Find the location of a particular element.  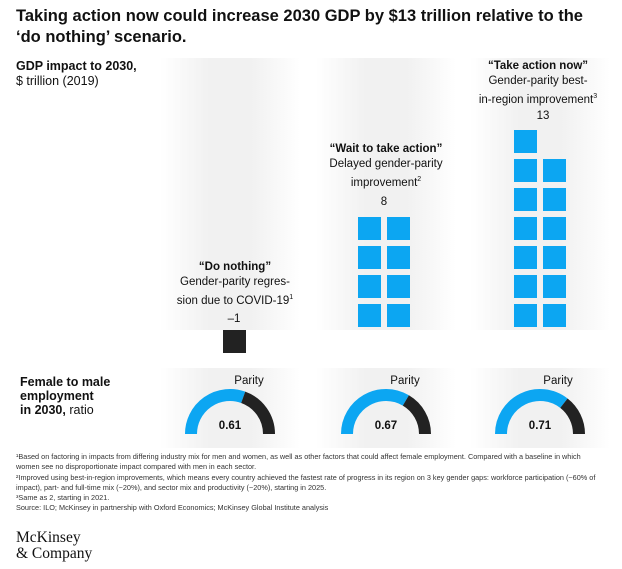

mckinsey-logo: McKinsey & Company is located at coordinates (54, 546).